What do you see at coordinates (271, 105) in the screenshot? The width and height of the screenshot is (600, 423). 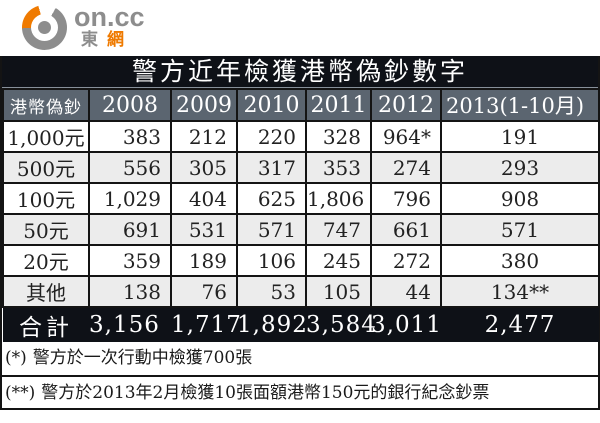 I see `column-header-2010: 2010` at bounding box center [271, 105].